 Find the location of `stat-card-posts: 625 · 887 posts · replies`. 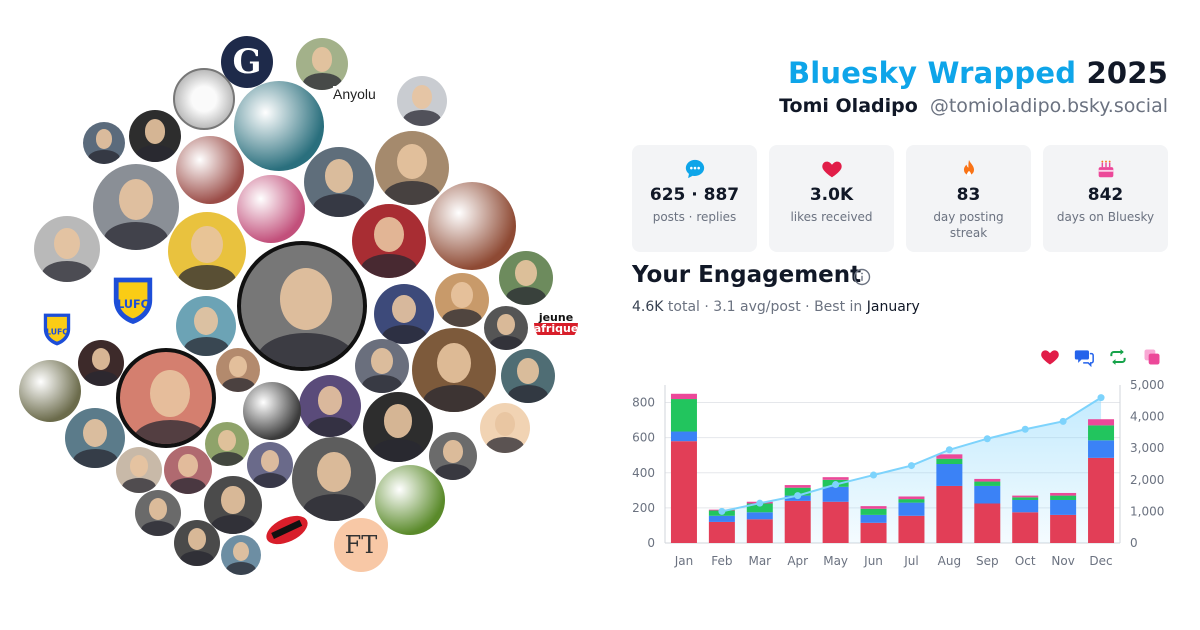

stat-card-posts: 625 · 887 posts · replies is located at coordinates (694, 198).